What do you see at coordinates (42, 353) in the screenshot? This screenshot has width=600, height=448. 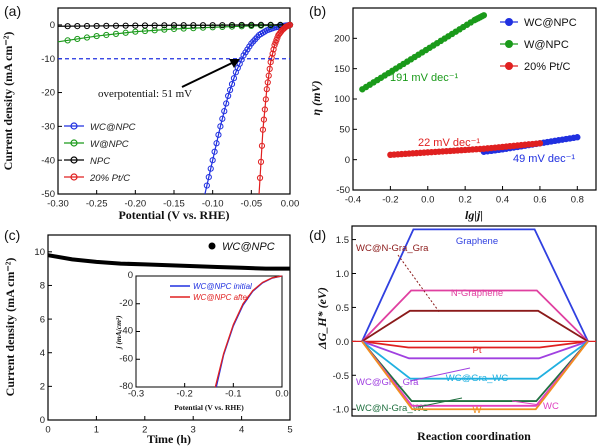 I see `panel-c-ytick-label: 4` at bounding box center [42, 353].